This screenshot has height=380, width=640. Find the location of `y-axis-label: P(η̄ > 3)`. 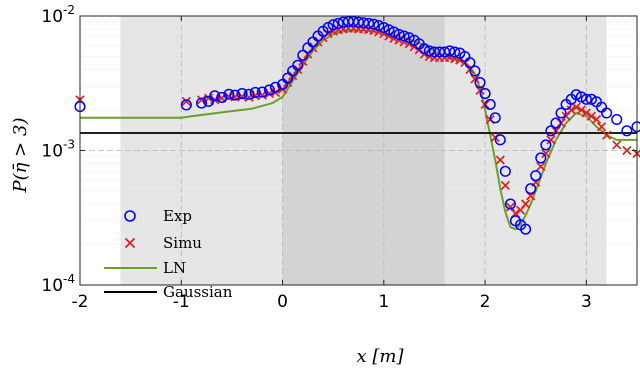

y-axis-label: P(η̄ > 3) is located at coordinates (20, 156).